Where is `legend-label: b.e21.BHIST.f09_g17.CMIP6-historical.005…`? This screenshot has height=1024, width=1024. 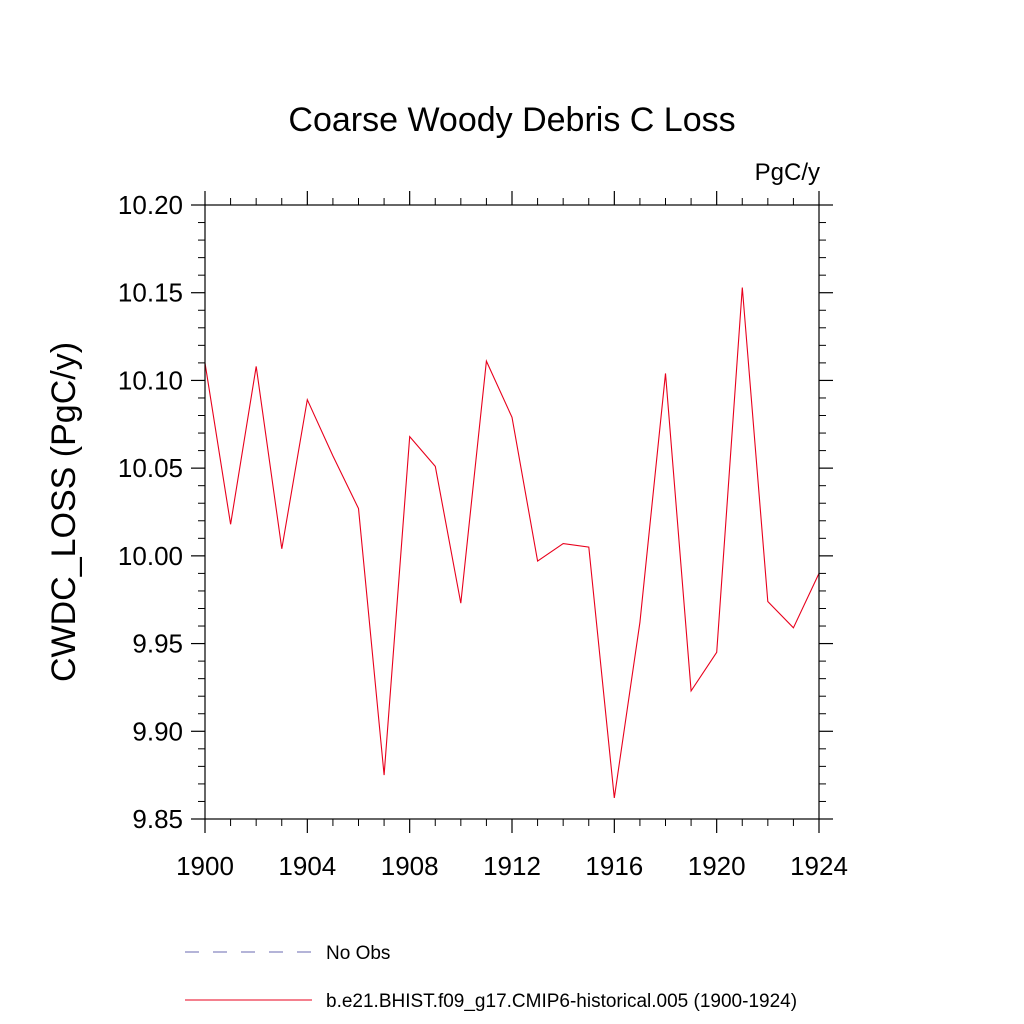 legend-label: b.e21.BHIST.f09_g17.CMIP6-historical.005… is located at coordinates (561, 1001).